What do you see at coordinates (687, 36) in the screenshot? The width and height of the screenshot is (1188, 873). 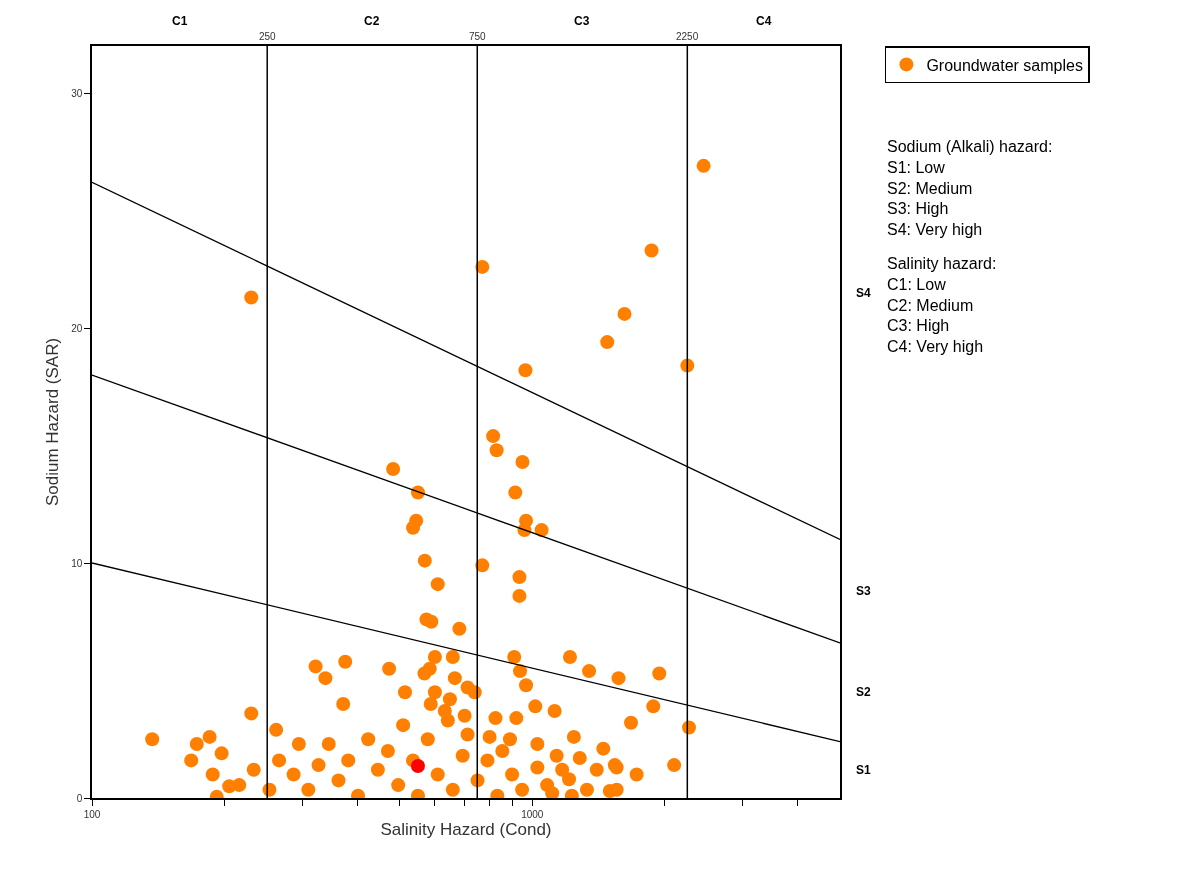 I see `ref-line-label: 2250` at bounding box center [687, 36].